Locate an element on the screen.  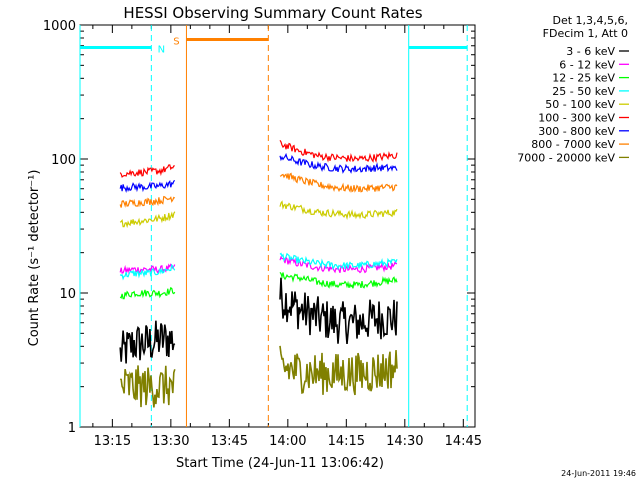
chart-title: HESSI Observing Summary Count Rates is located at coordinates (272, 13).